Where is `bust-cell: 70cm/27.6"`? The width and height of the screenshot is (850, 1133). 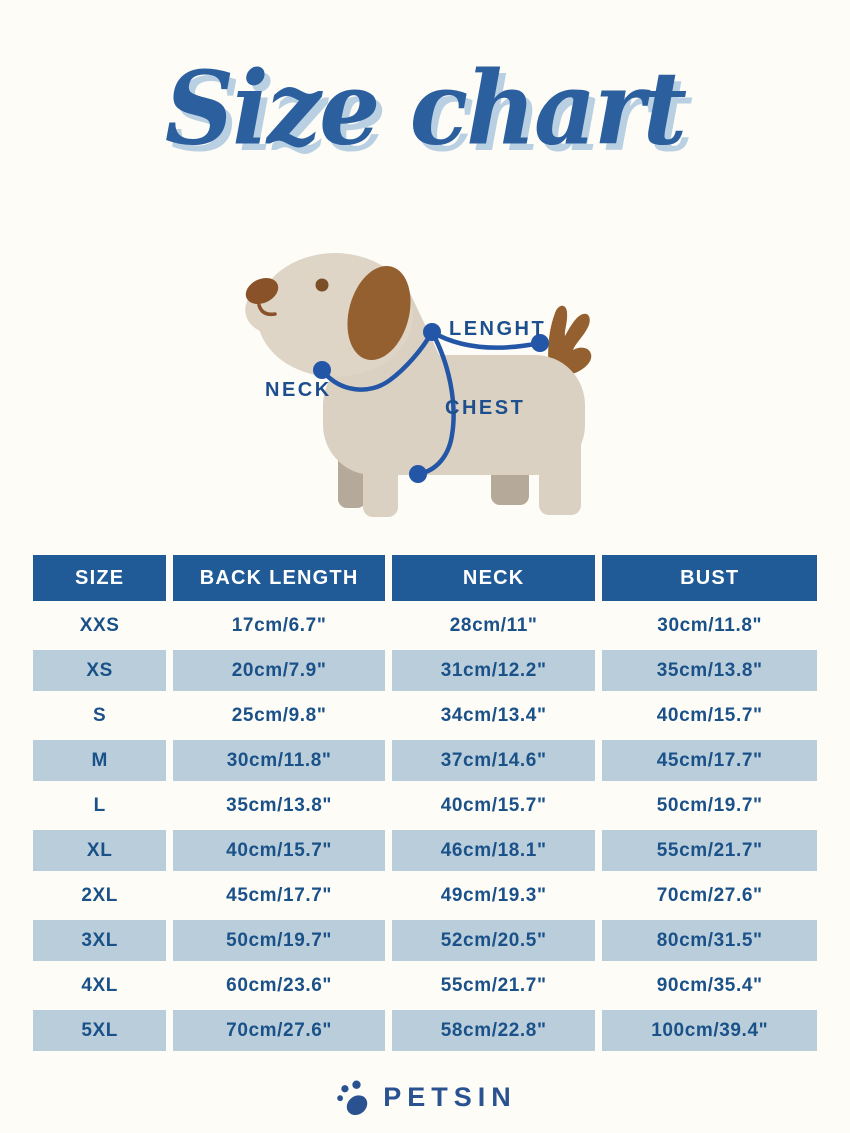 bust-cell: 70cm/27.6" is located at coordinates (709, 895).